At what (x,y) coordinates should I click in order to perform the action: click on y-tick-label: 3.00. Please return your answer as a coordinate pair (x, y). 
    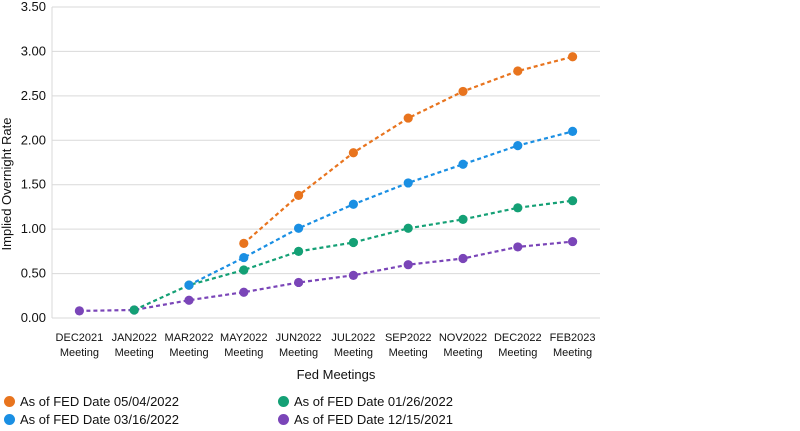
    Looking at the image, I should click on (33, 50).